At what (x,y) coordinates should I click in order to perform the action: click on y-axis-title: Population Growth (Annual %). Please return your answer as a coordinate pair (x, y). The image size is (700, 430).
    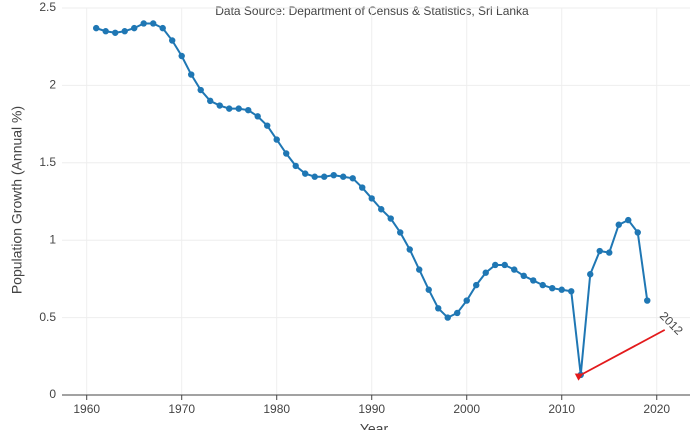
    Looking at the image, I should click on (17, 200).